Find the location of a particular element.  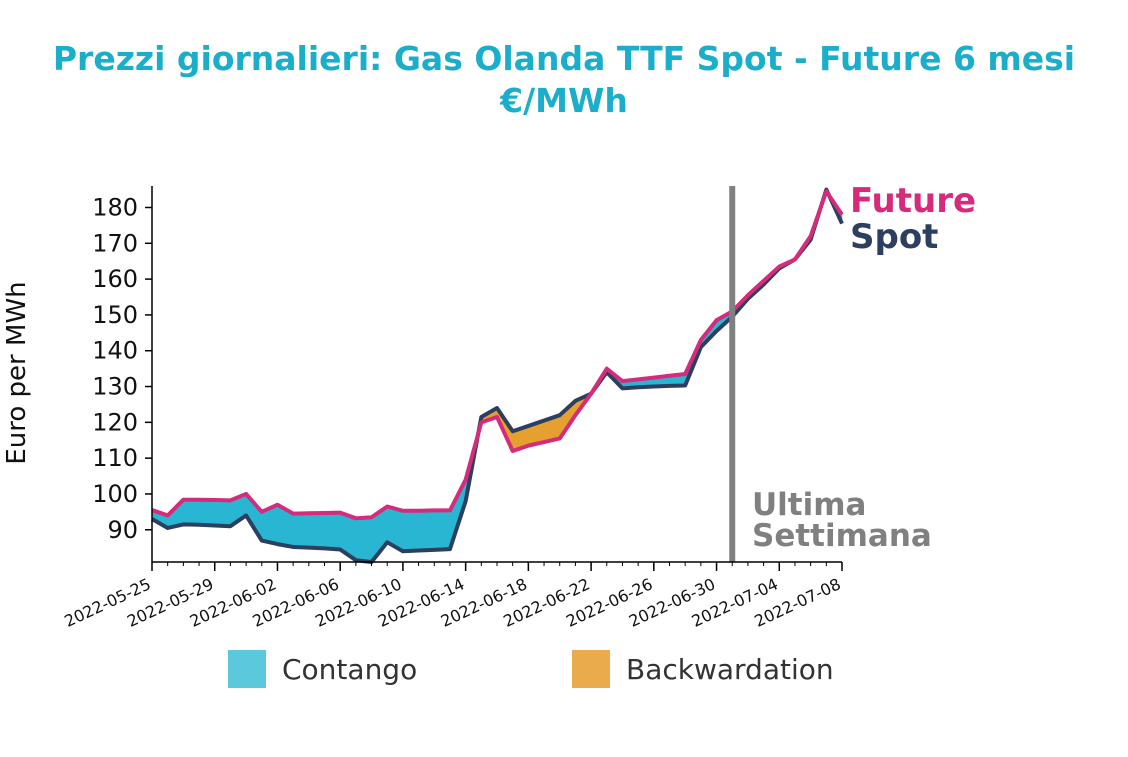

backwardation-label: Backwardation is located at coordinates (730, 669).